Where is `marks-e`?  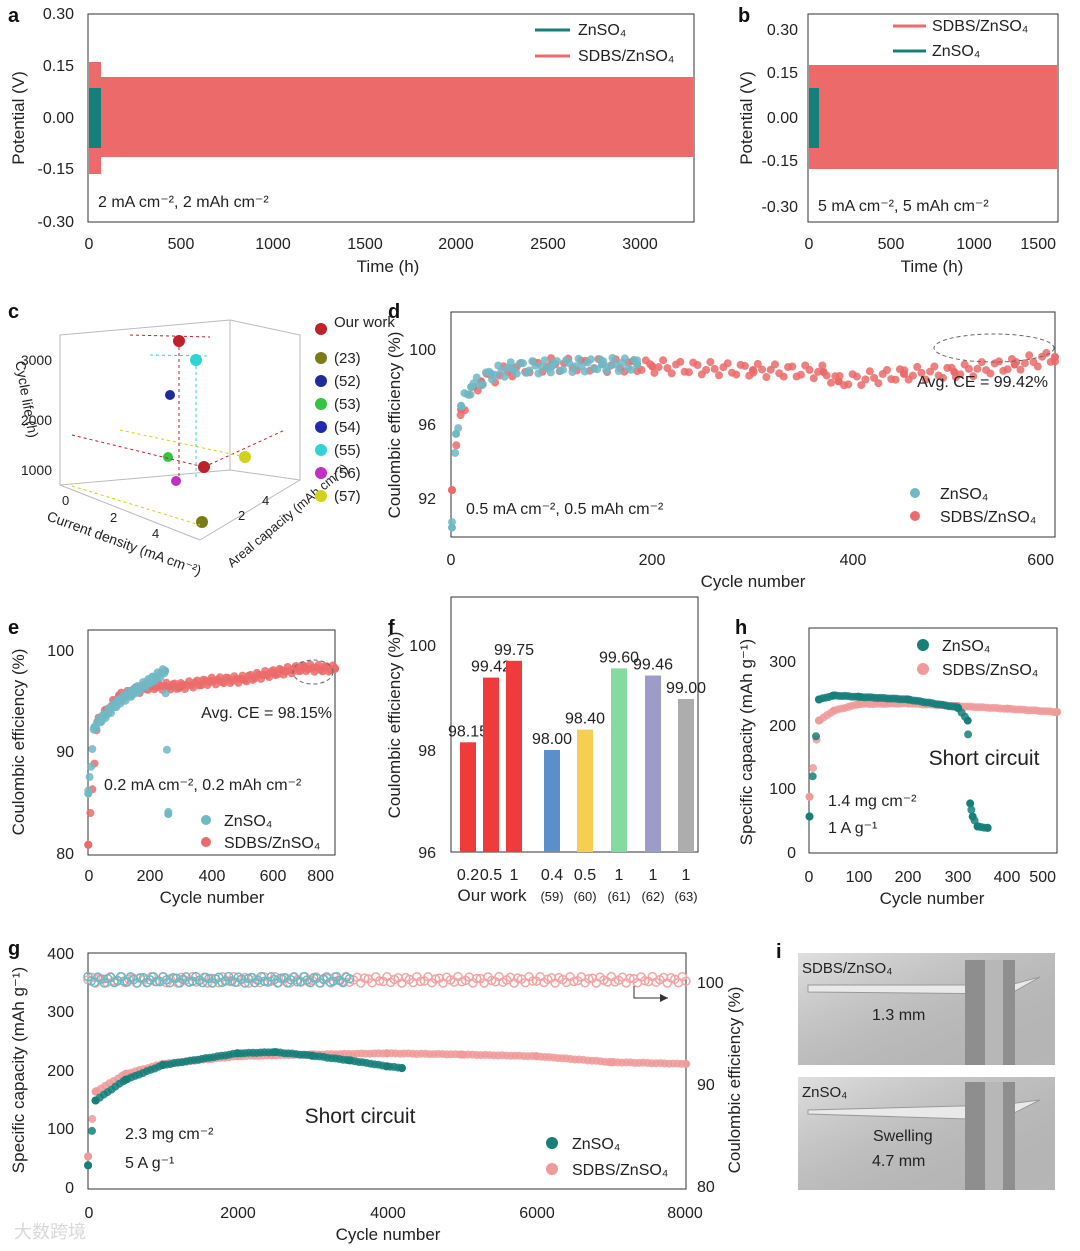
marks-e is located at coordinates (211, 754).